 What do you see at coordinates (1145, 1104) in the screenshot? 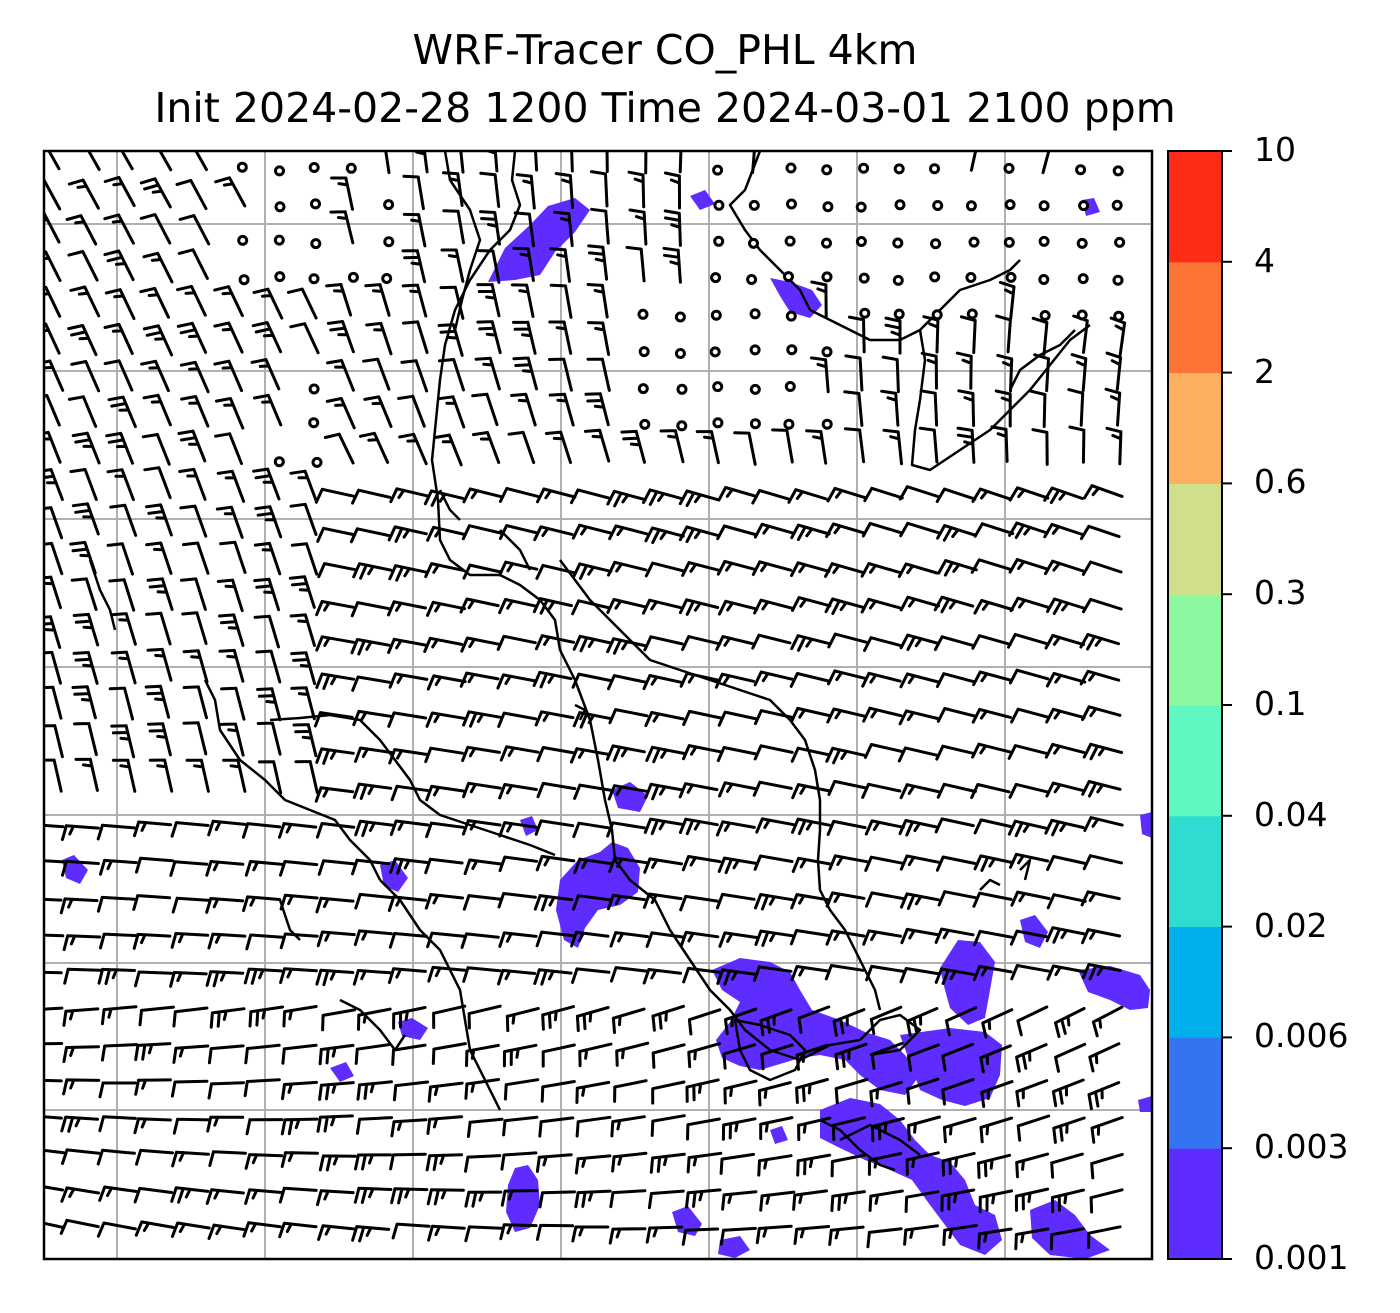
I see `plume-se-small` at bounding box center [1145, 1104].